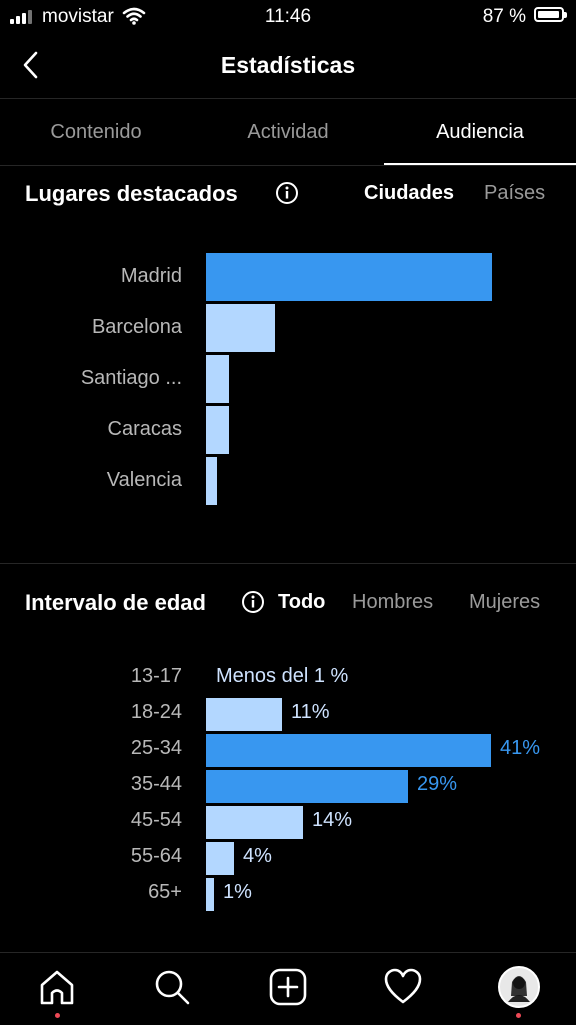 Image resolution: width=576 pixels, height=1025 pixels. I want to click on toggle-paises: Países, so click(515, 193).